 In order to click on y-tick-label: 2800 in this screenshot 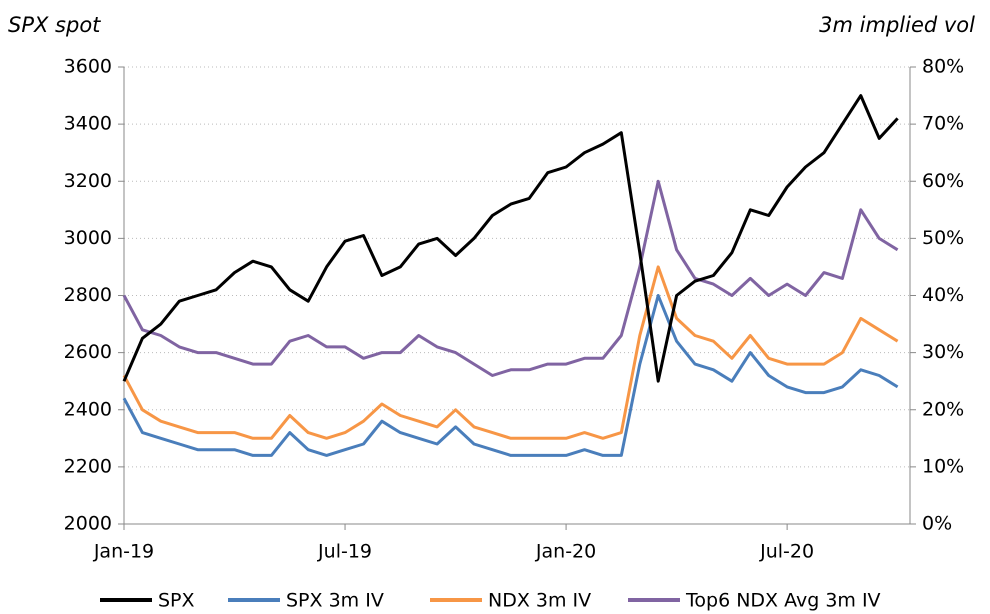, I will do `click(88, 295)`.